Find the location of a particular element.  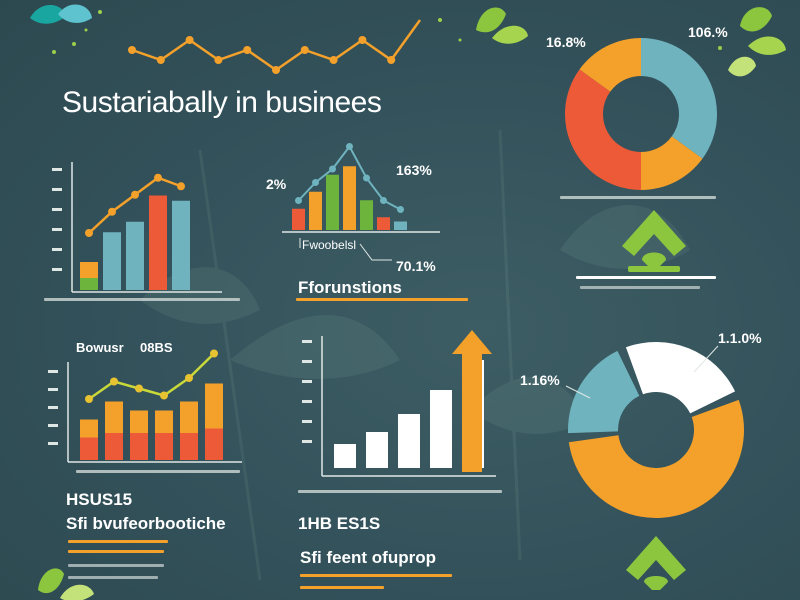

bottom-subheading-center: Sfi feent ofuprop is located at coordinates (368, 557).